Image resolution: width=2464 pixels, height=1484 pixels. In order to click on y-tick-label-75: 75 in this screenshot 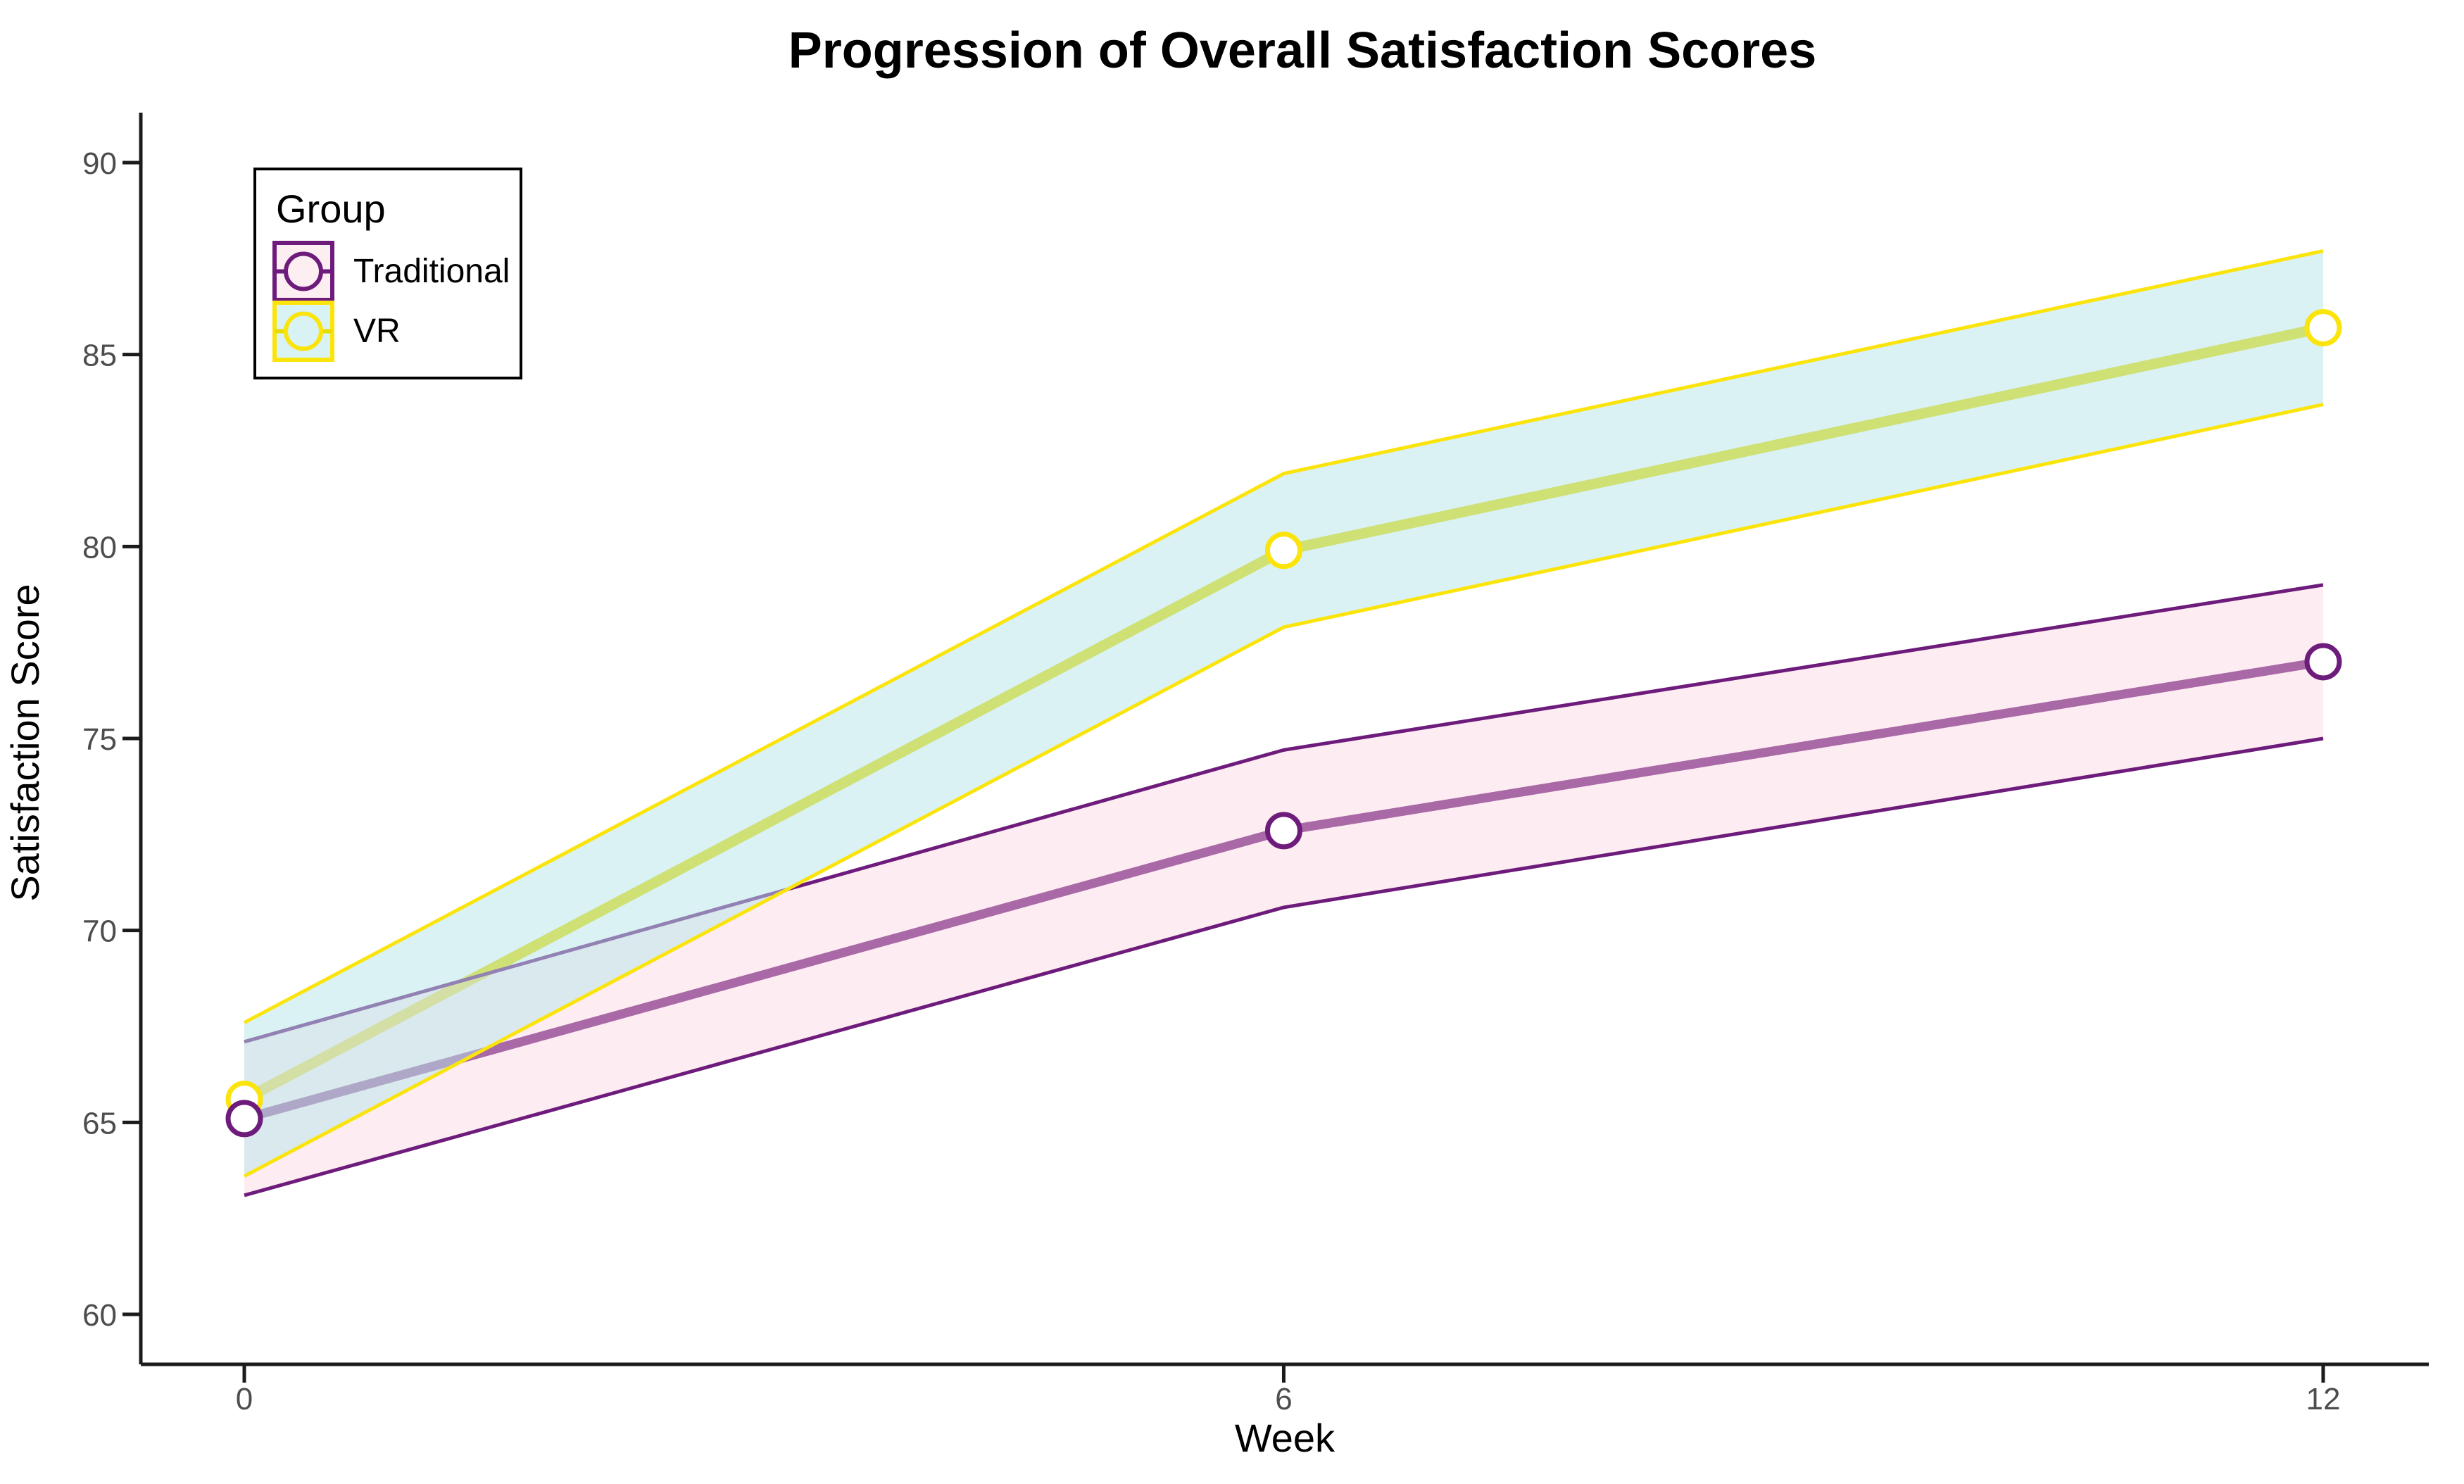, I will do `click(99, 739)`.